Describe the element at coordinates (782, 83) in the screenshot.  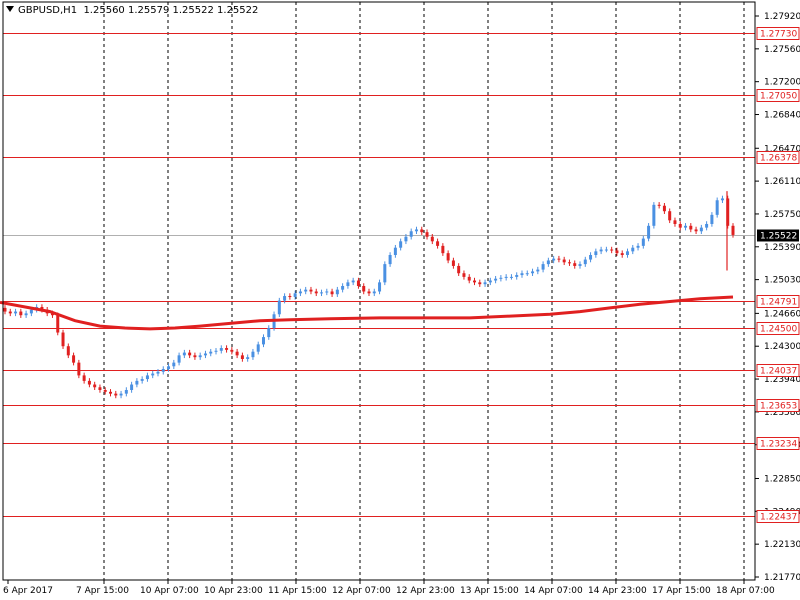
I see `y-tick-label: 1.27200` at that location.